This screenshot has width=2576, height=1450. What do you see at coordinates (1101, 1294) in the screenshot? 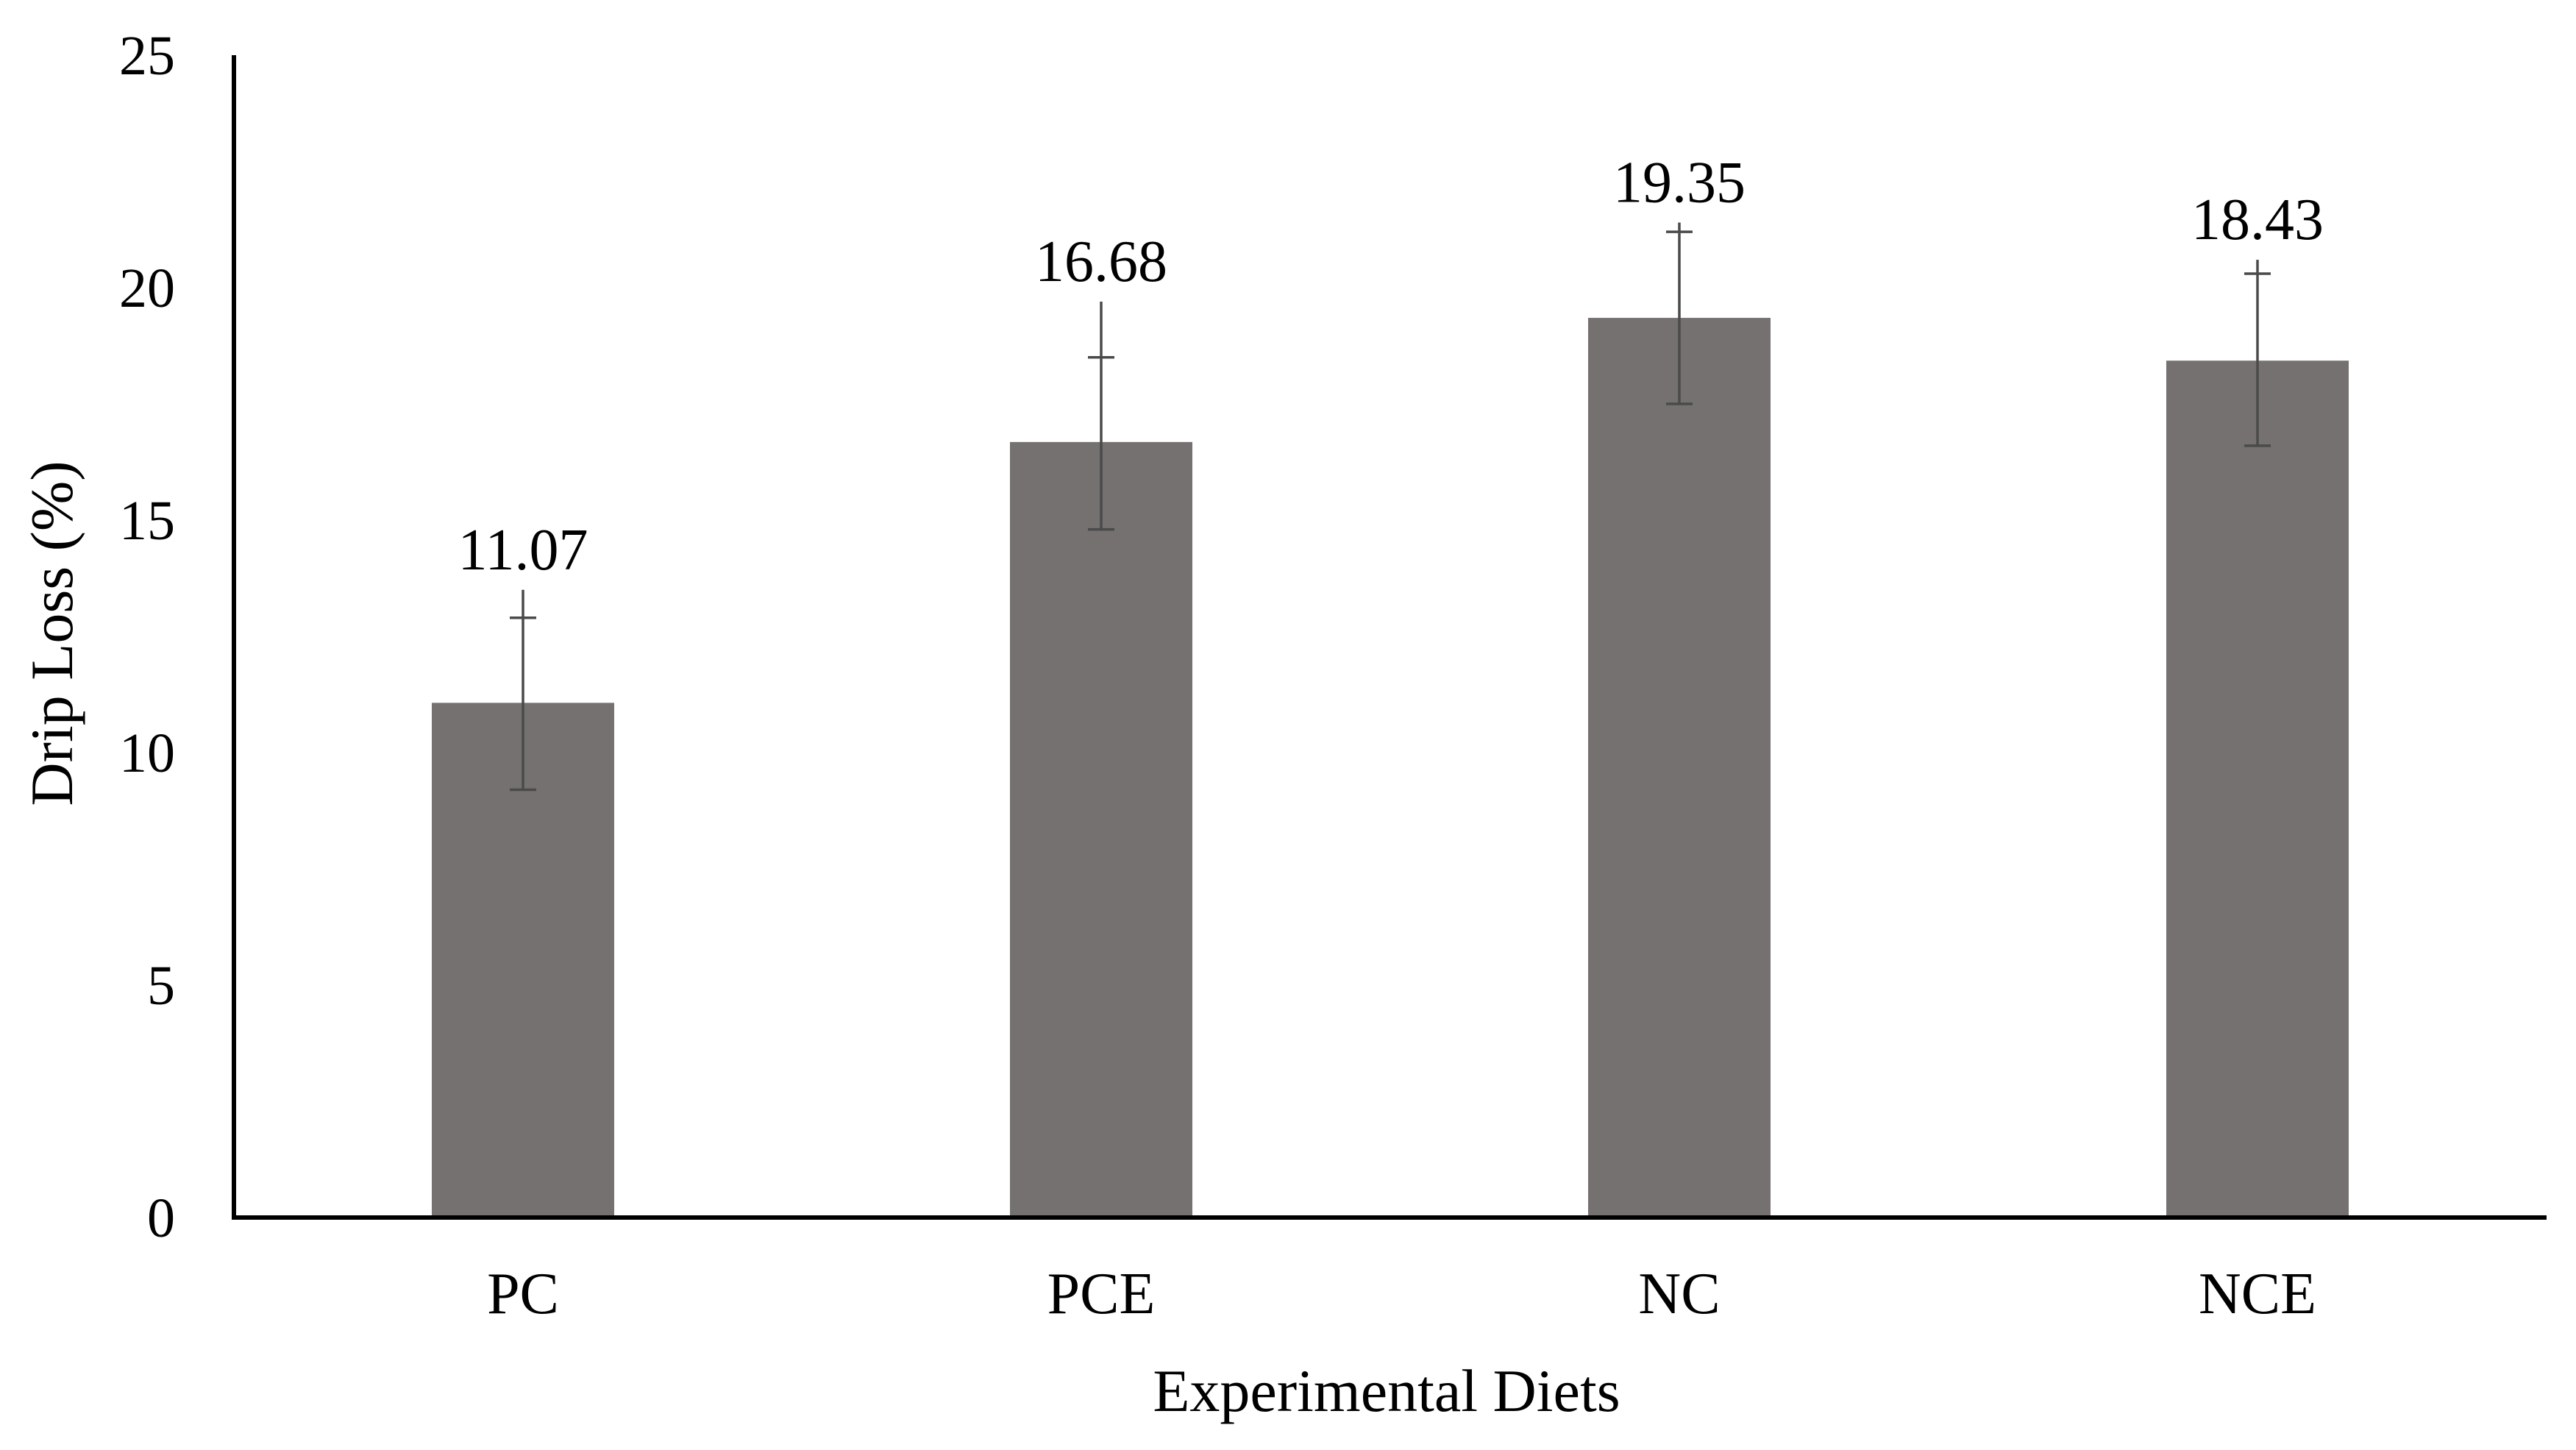
I see `x-tick-label-pce: PCE` at bounding box center [1101, 1294].